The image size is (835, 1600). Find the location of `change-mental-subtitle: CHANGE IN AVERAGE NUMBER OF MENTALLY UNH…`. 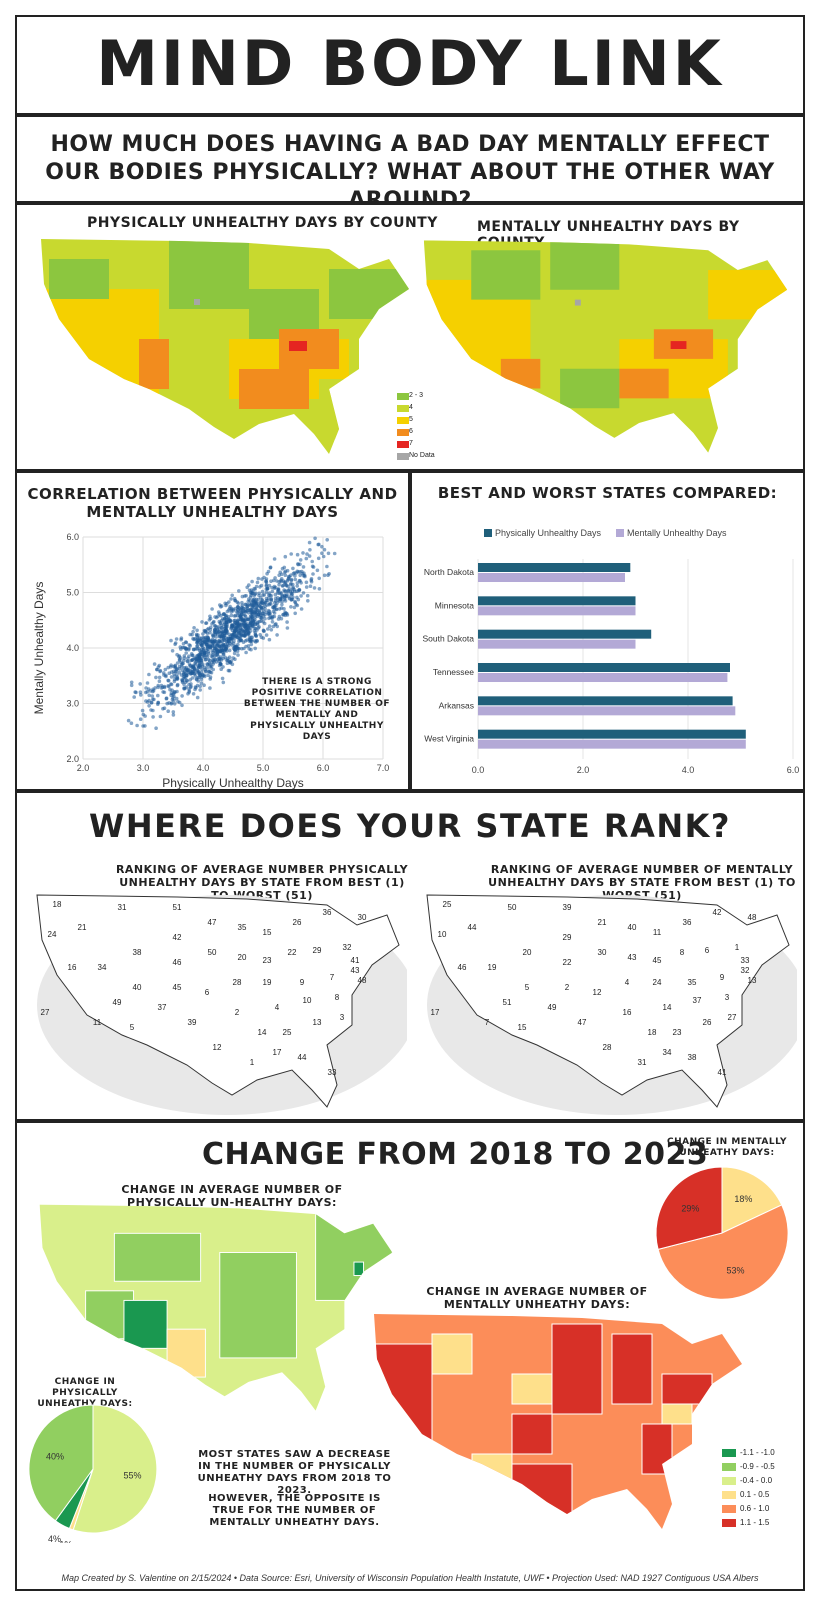

change-mental-subtitle: CHANGE IN AVERAGE NUMBER OF MENTALLY UNH… is located at coordinates (537, 1298).